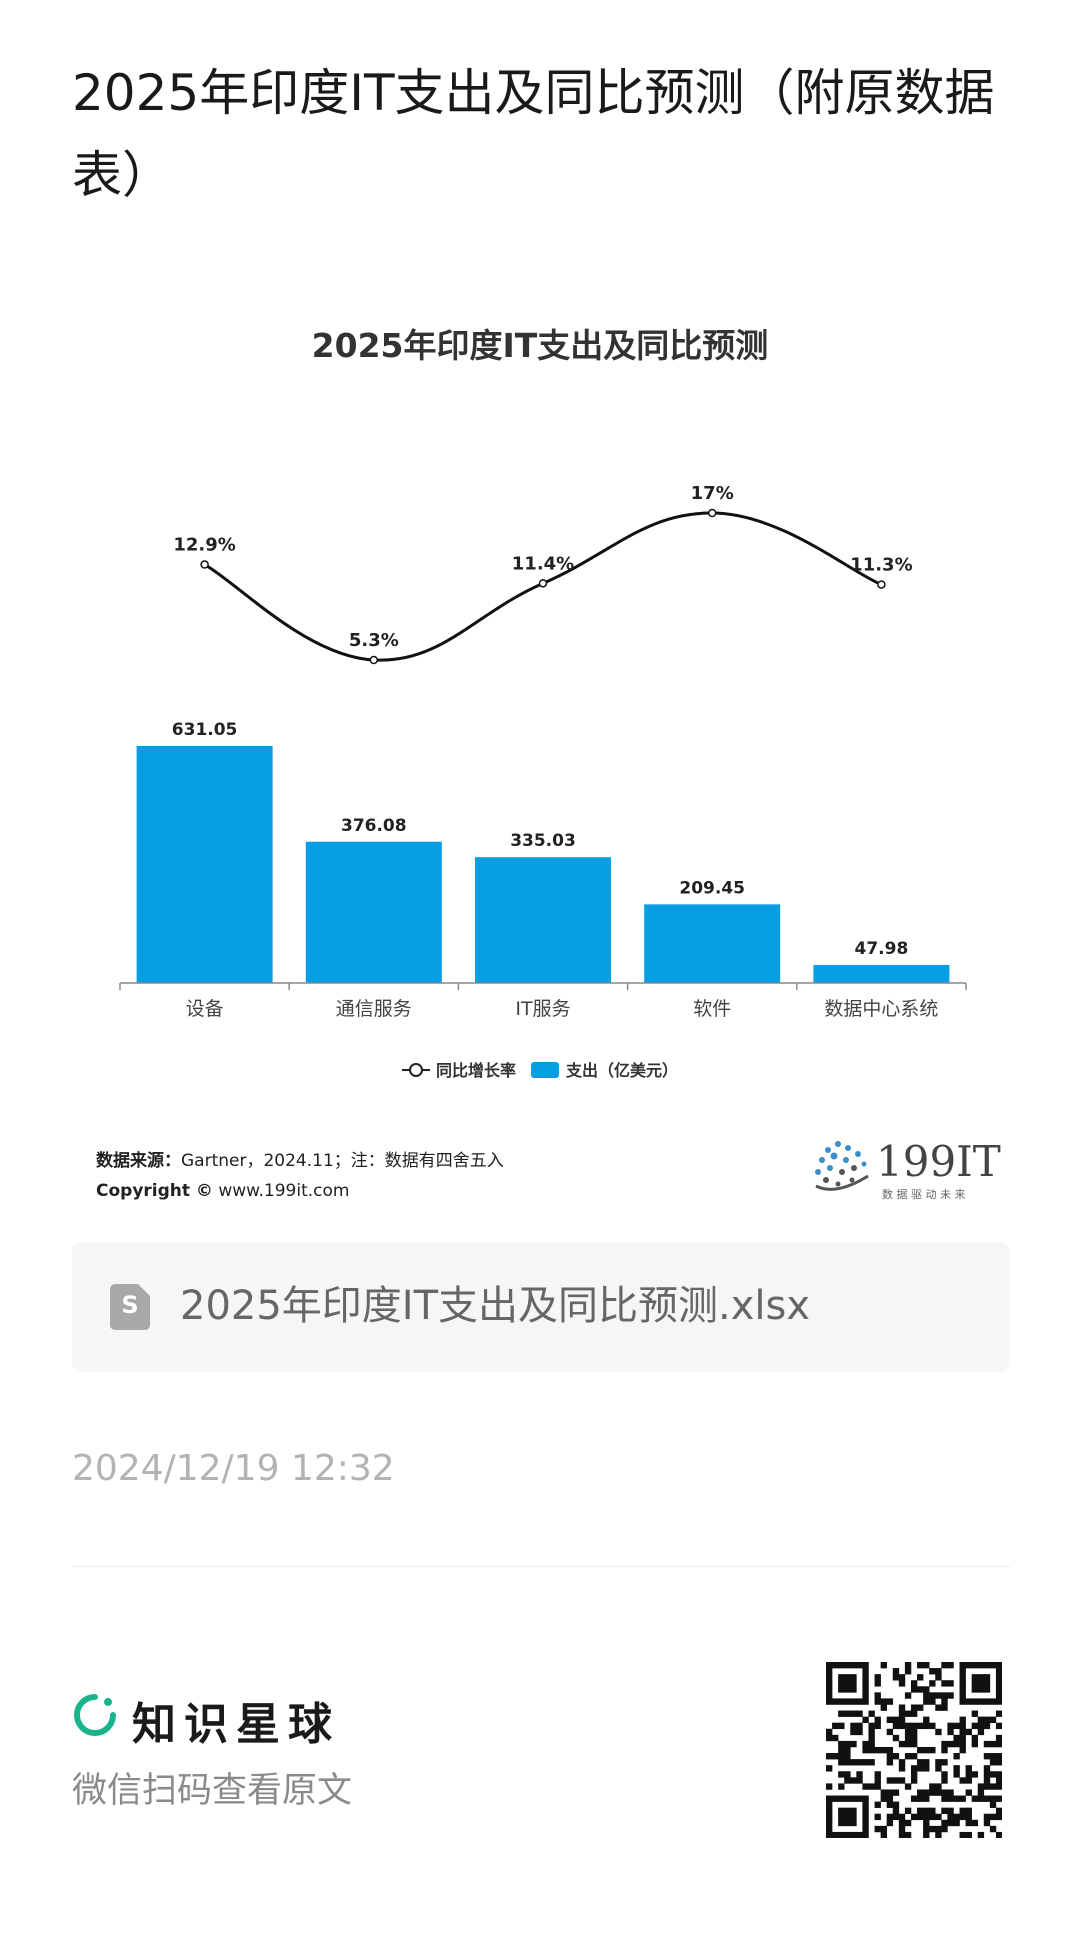  What do you see at coordinates (712, 1009) in the screenshot?
I see `x-tick-label: 软件` at bounding box center [712, 1009].